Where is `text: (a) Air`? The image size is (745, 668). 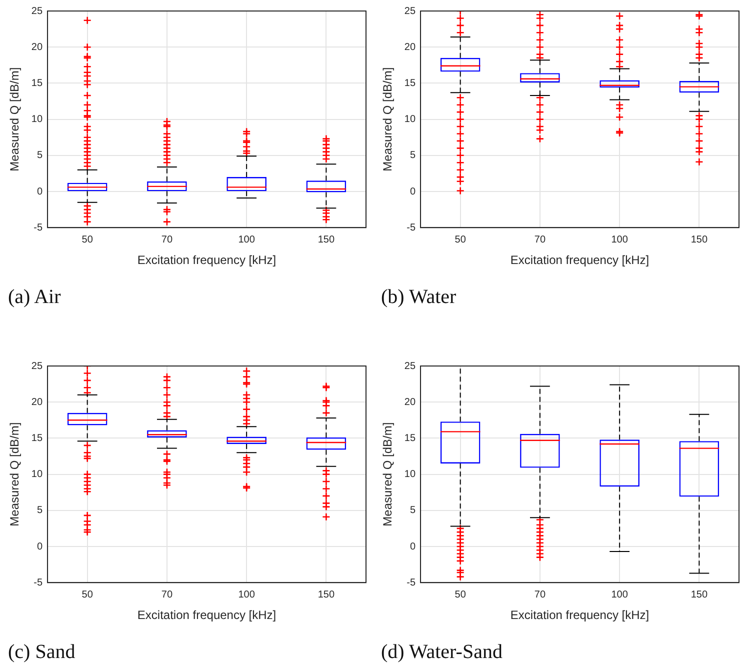 text: (a) Air is located at coordinates (35, 297).